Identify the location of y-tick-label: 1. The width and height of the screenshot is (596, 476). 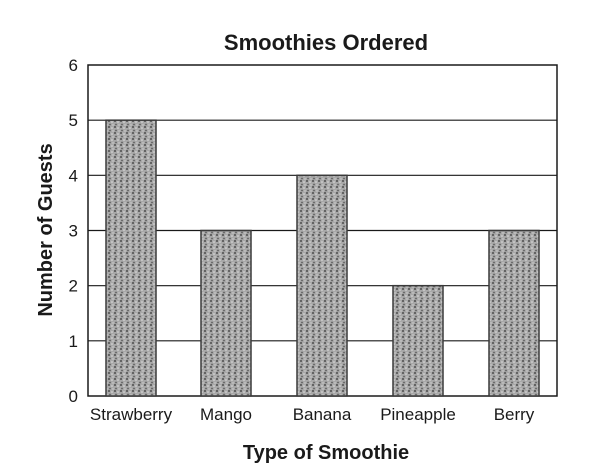
(73, 341).